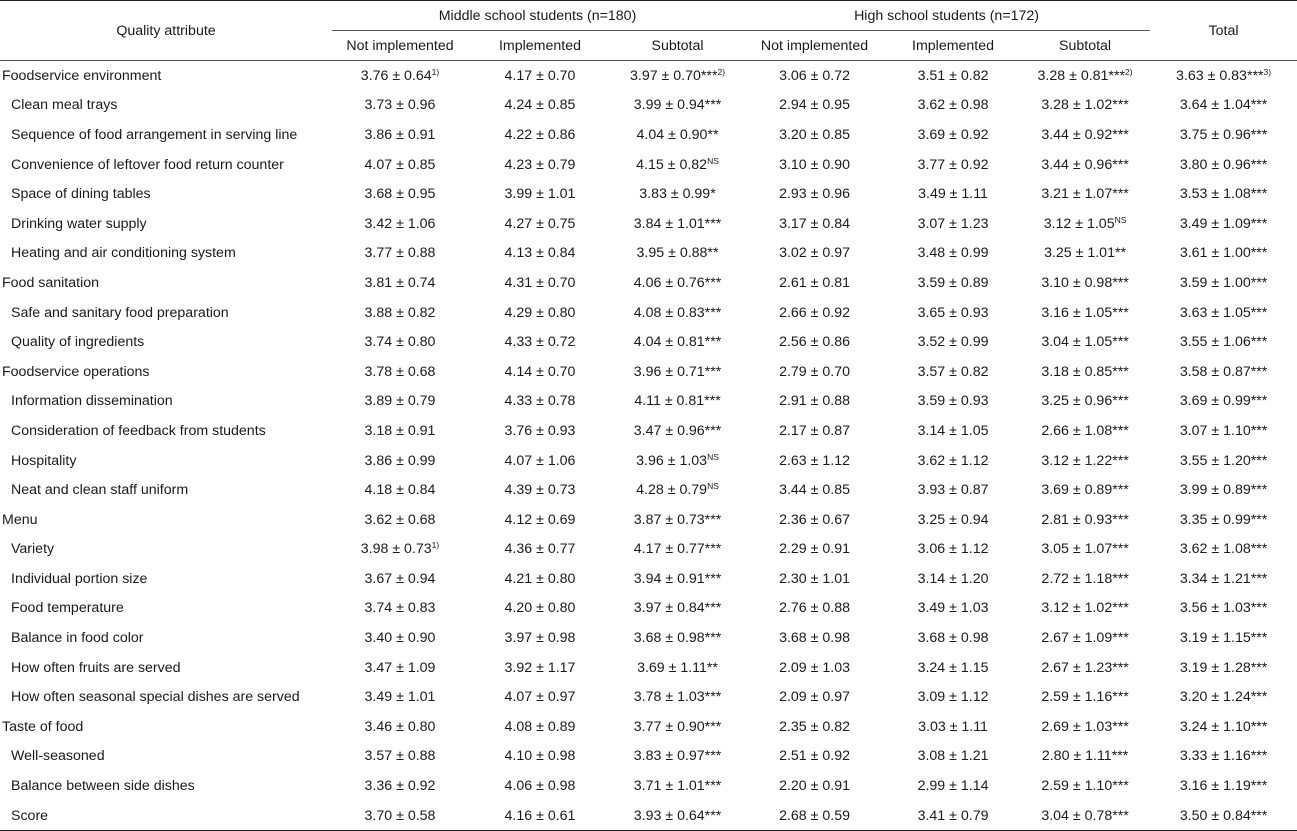 The image size is (1297, 831). What do you see at coordinates (400, 460) in the screenshot?
I see `mean-sd-value: 3.86 ± 0.99` at bounding box center [400, 460].